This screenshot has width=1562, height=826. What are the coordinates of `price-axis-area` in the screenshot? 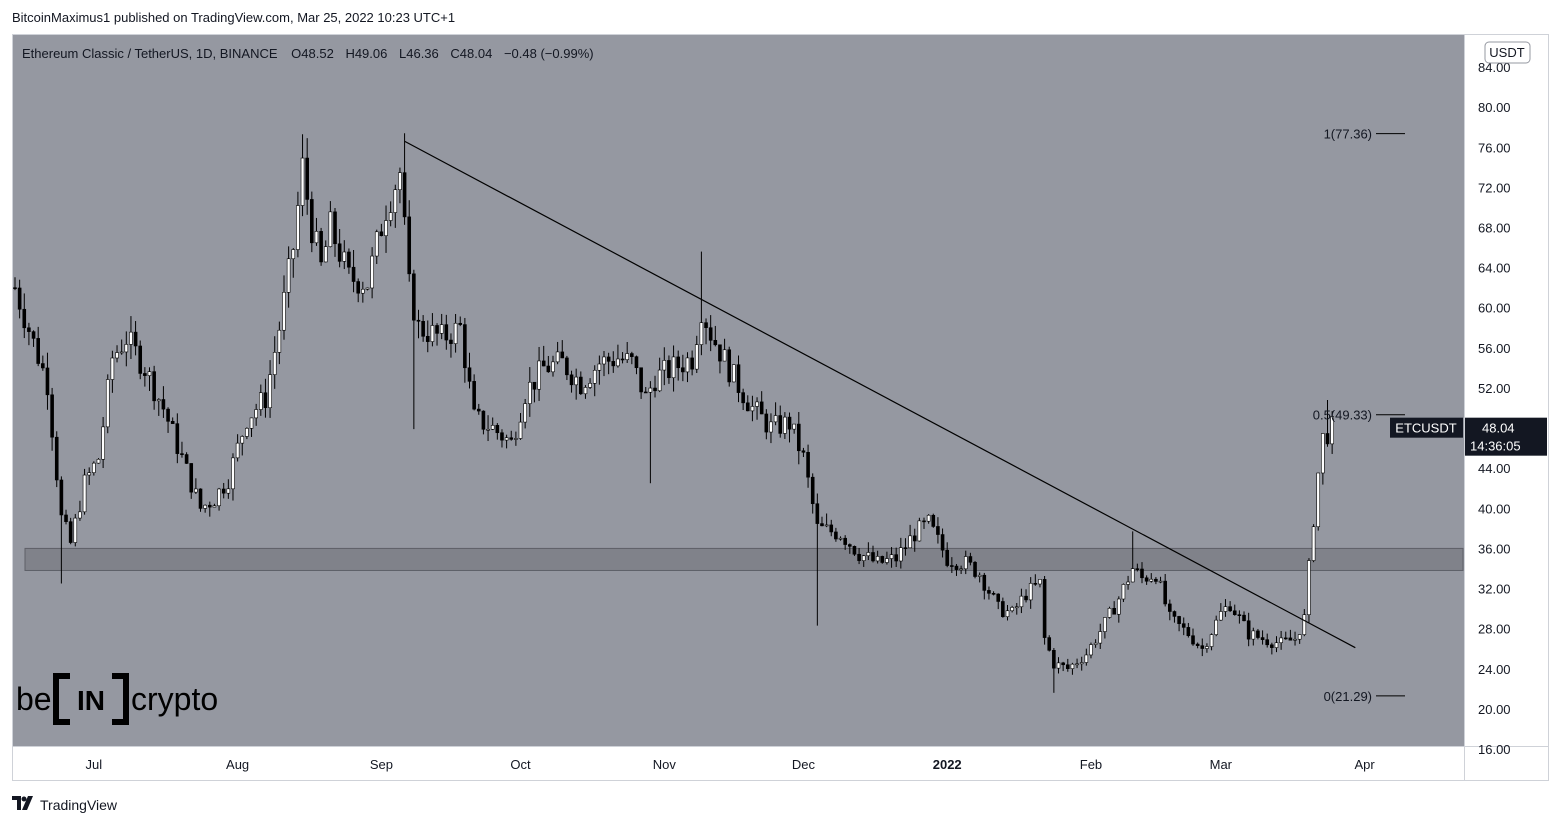 It's located at (1506, 390).